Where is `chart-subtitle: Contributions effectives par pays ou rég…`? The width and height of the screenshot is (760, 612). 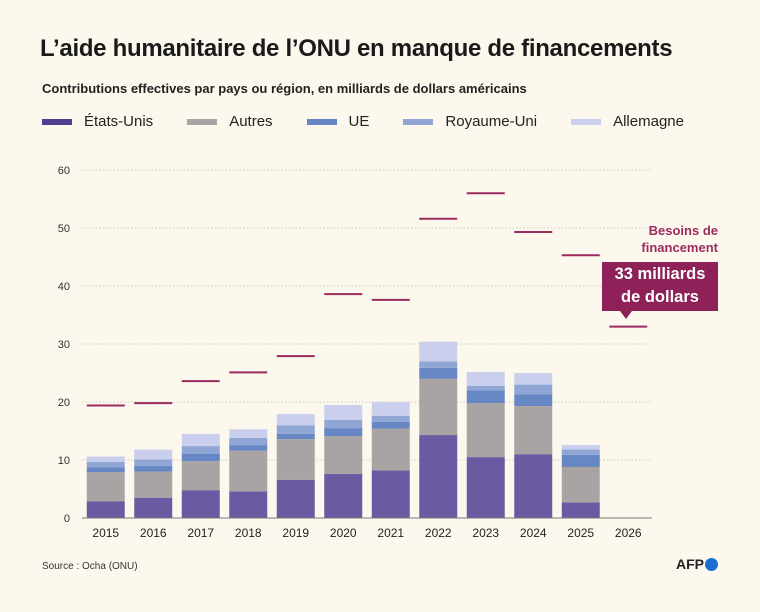
chart-subtitle: Contributions effectives par pays ou rég… is located at coordinates (284, 88).